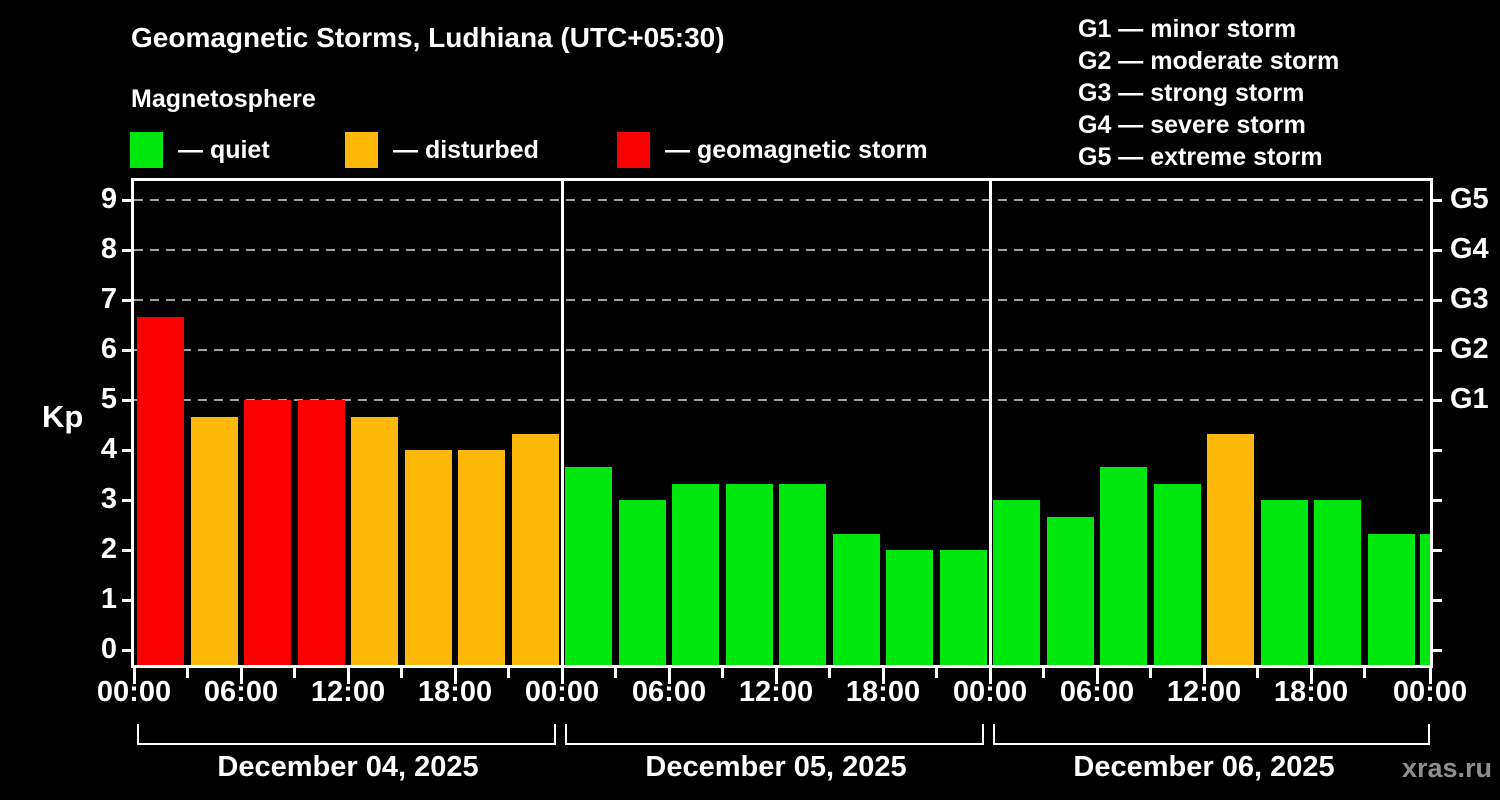 The image size is (1500, 800). I want to click on y-axis-label: 9, so click(108, 199).